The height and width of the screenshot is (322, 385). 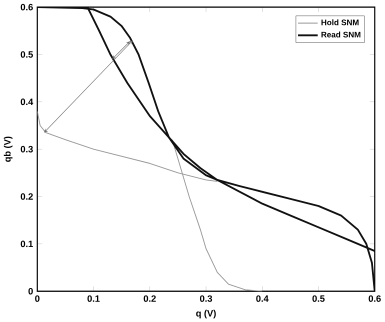 I want to click on x-tick-label: 0.2, so click(x=150, y=298).